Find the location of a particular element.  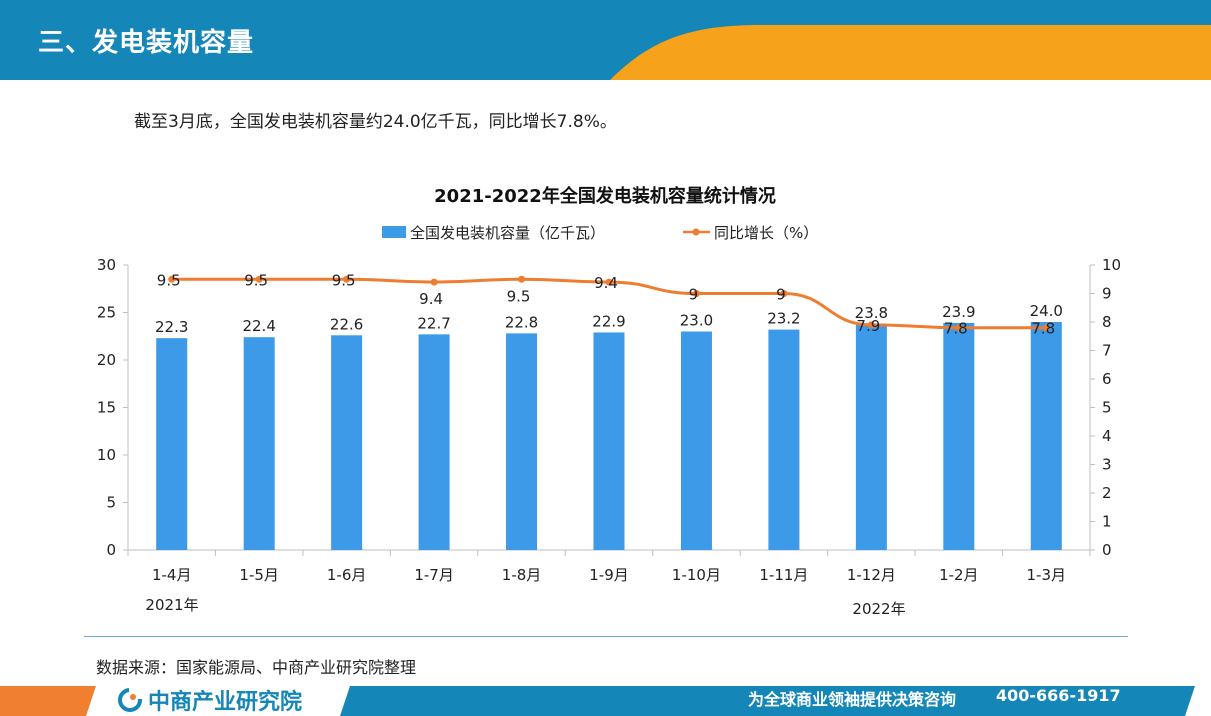

bar-value-label: 22.4 is located at coordinates (258, 326).